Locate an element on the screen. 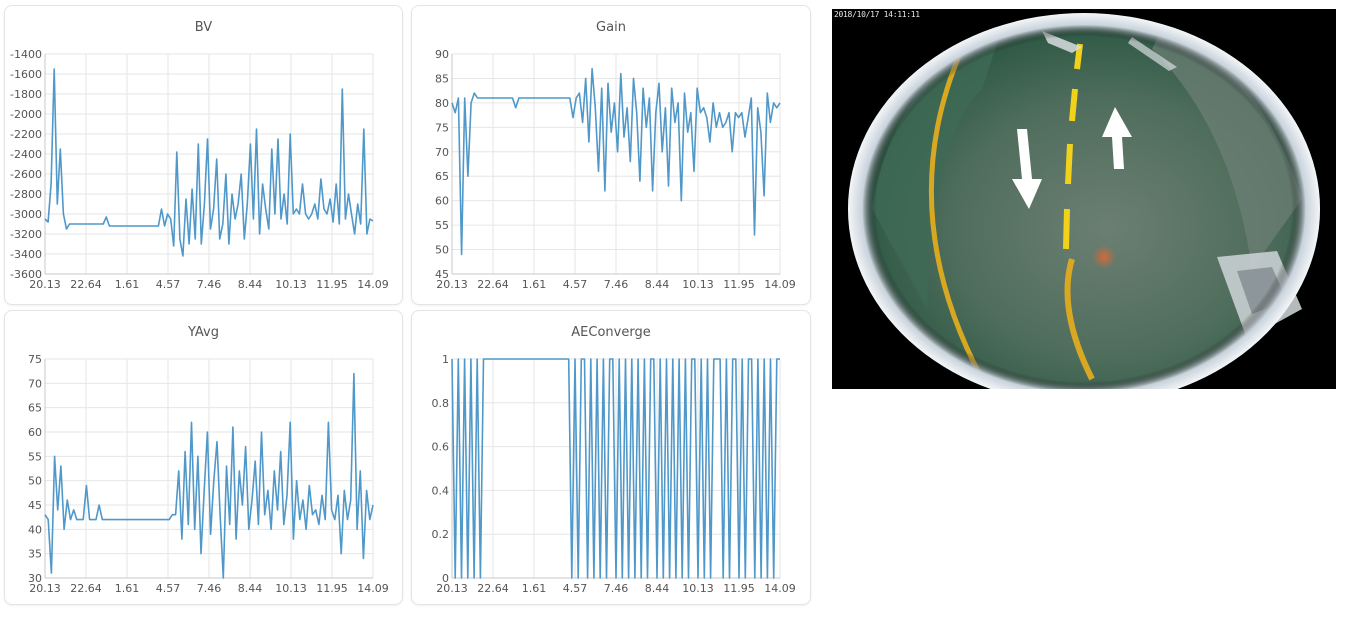  y-tick-label: 80 is located at coordinates (442, 103).